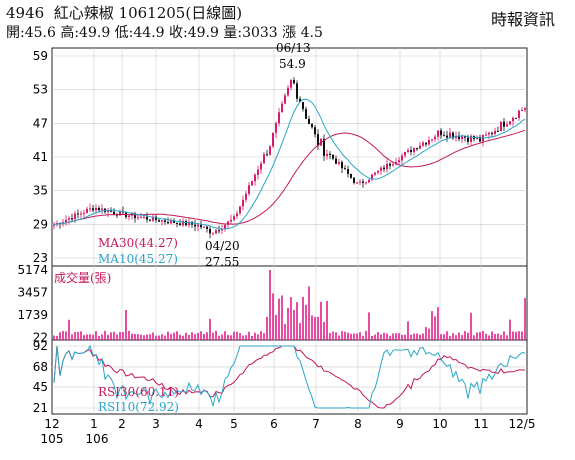  What do you see at coordinates (156, 424) in the screenshot?
I see `month-tick: 3` at bounding box center [156, 424].